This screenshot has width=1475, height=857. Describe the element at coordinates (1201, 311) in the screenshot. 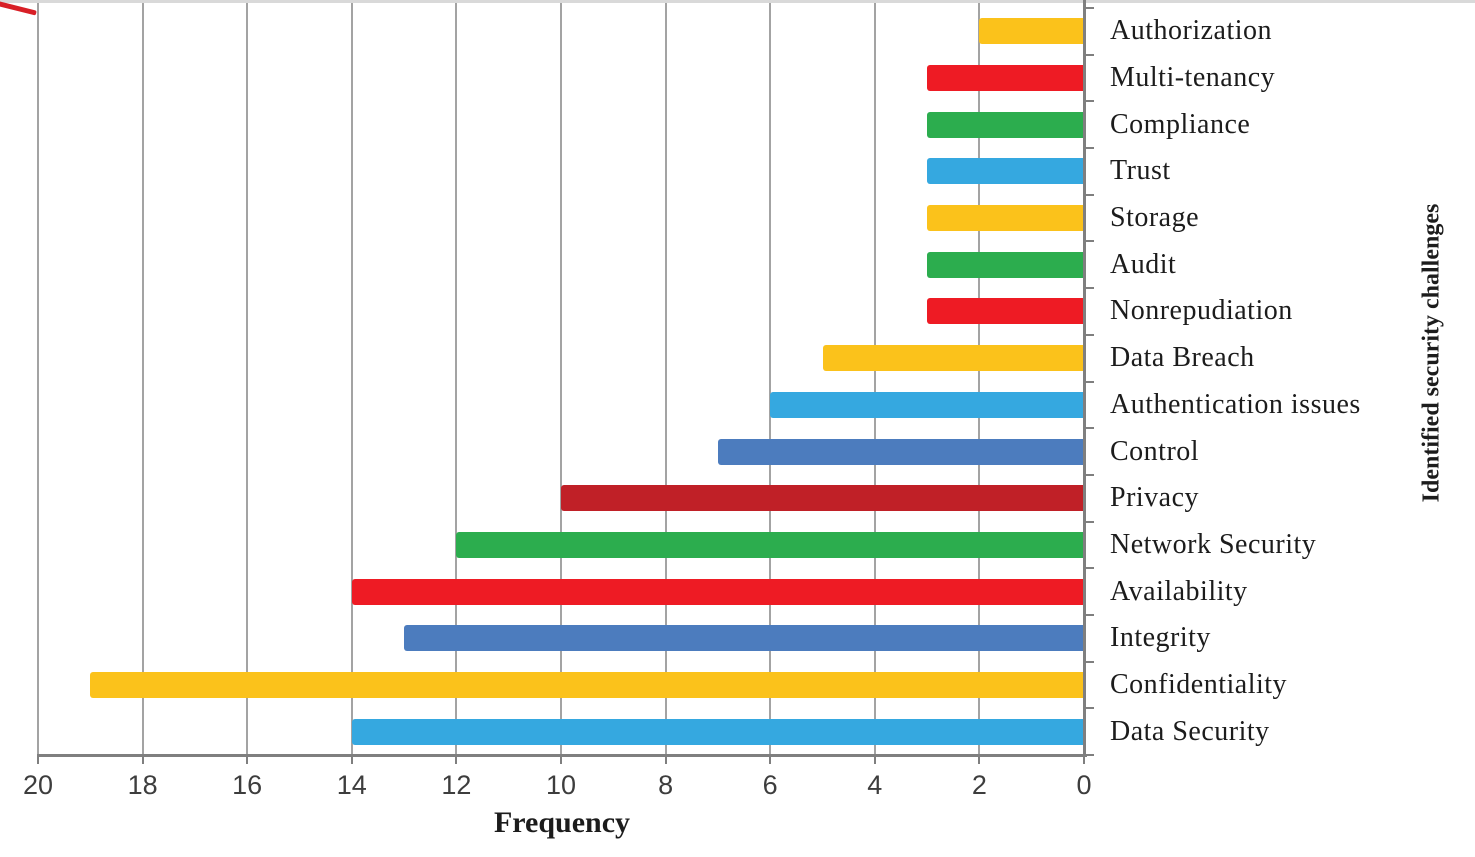

I see `category-label-nonrepudiation: Nonrepudiation` at that location.